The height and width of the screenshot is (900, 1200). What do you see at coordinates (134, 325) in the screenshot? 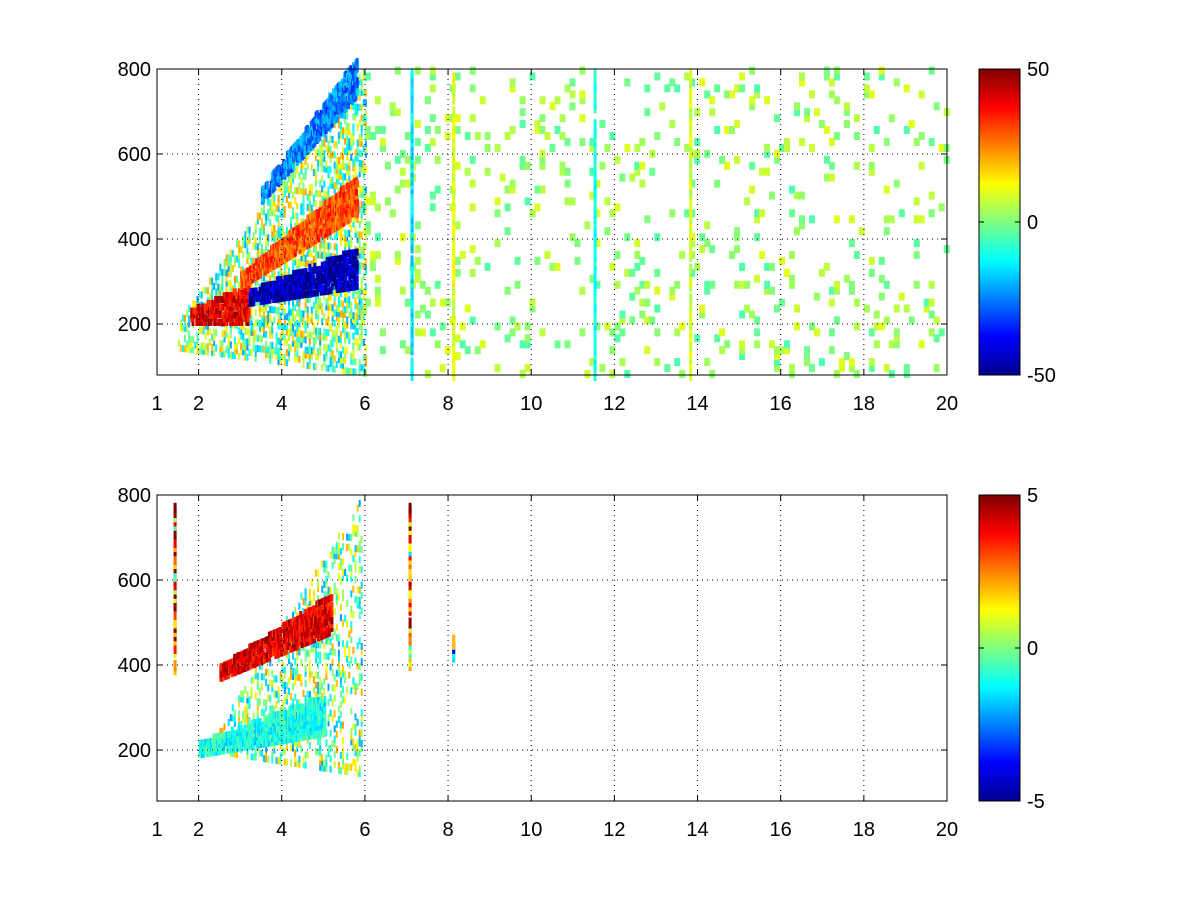
I see `y-tick-label: 200` at bounding box center [134, 325].